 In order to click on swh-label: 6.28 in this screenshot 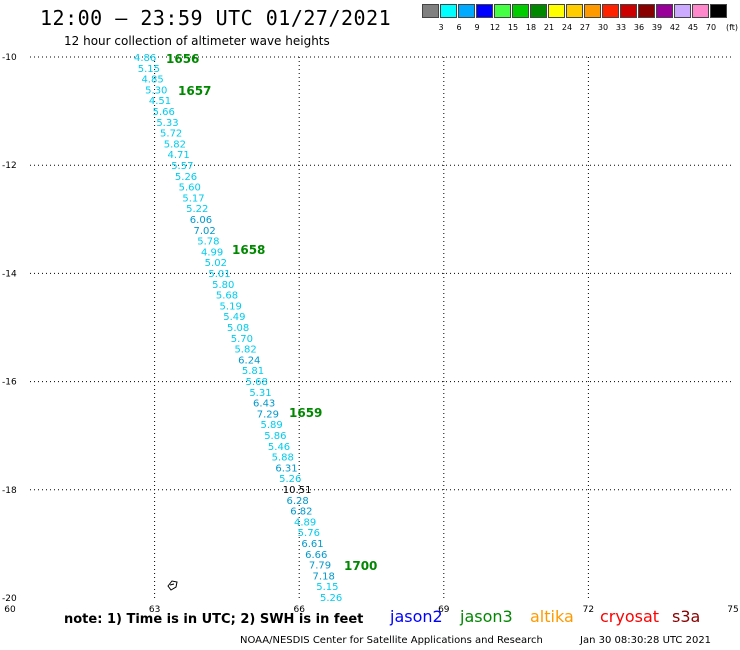, I will do `click(298, 501)`.